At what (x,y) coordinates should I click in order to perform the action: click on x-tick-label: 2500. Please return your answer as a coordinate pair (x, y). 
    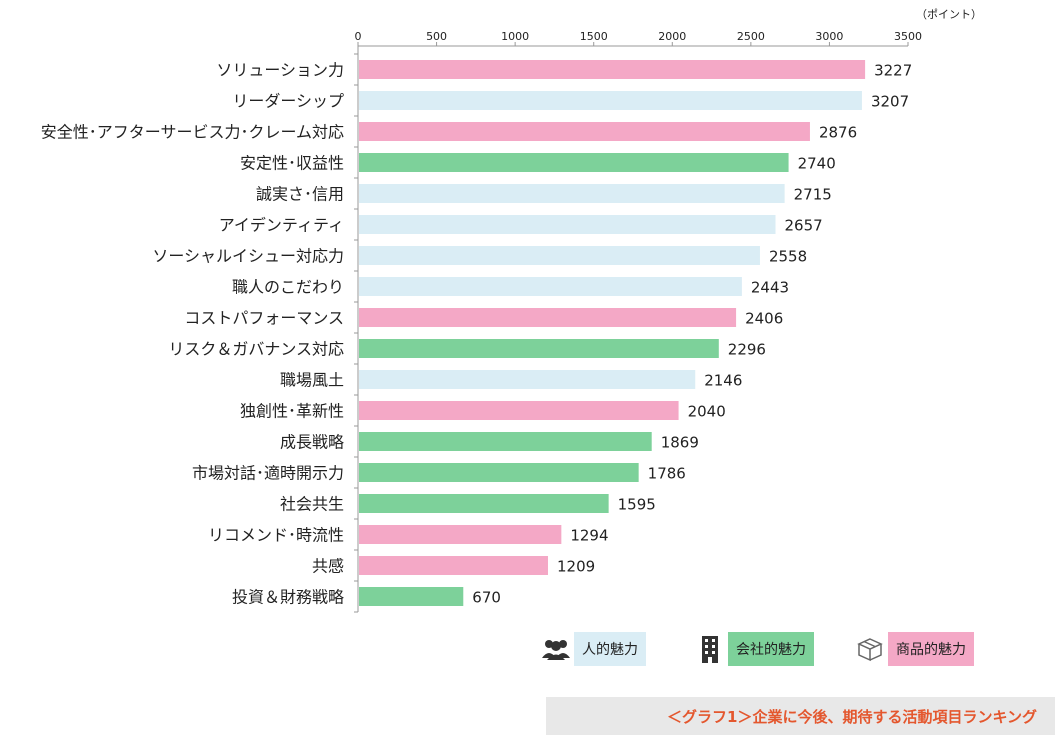
    Looking at the image, I should click on (751, 36).